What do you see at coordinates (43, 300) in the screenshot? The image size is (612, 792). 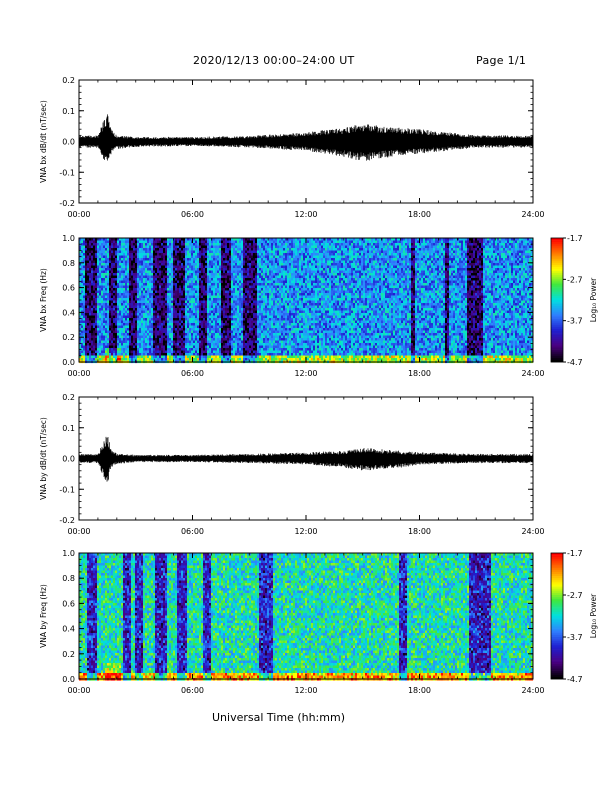 I see `y-axis-title: VNA bx Freq (Hz)` at bounding box center [43, 300].